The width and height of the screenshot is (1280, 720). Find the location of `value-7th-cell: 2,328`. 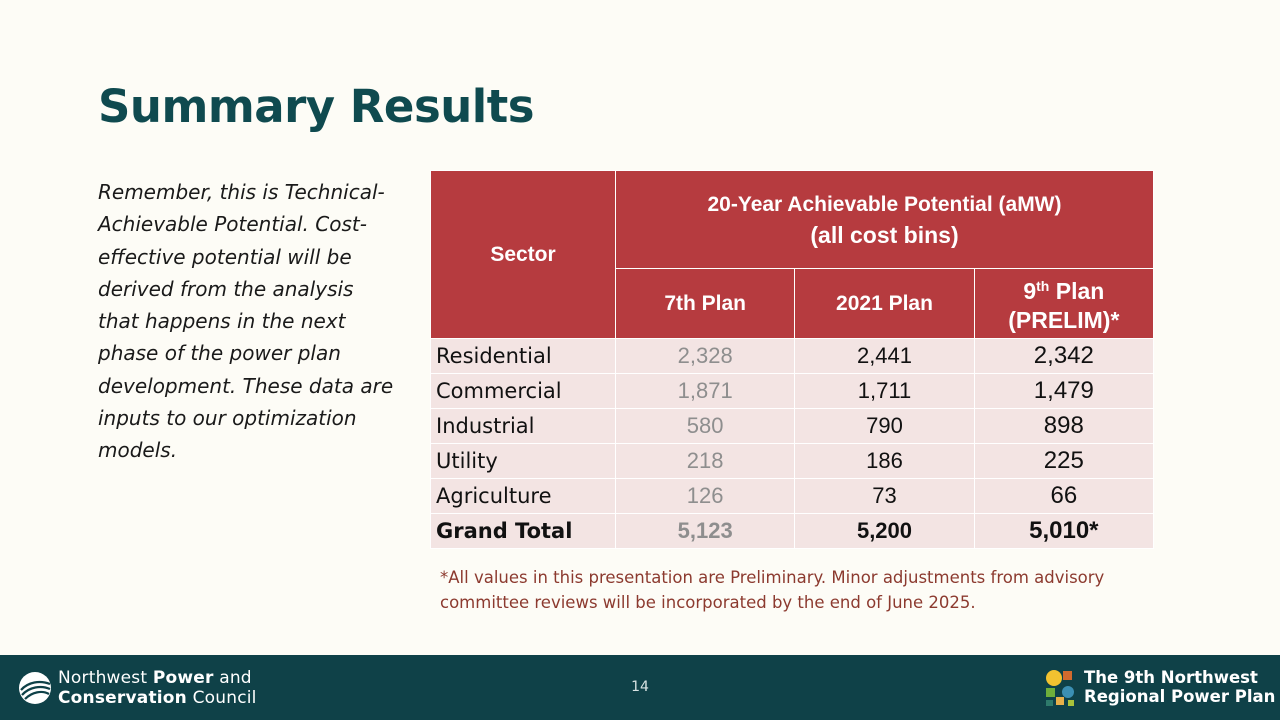

value-7th-cell: 2,328 is located at coordinates (705, 356).